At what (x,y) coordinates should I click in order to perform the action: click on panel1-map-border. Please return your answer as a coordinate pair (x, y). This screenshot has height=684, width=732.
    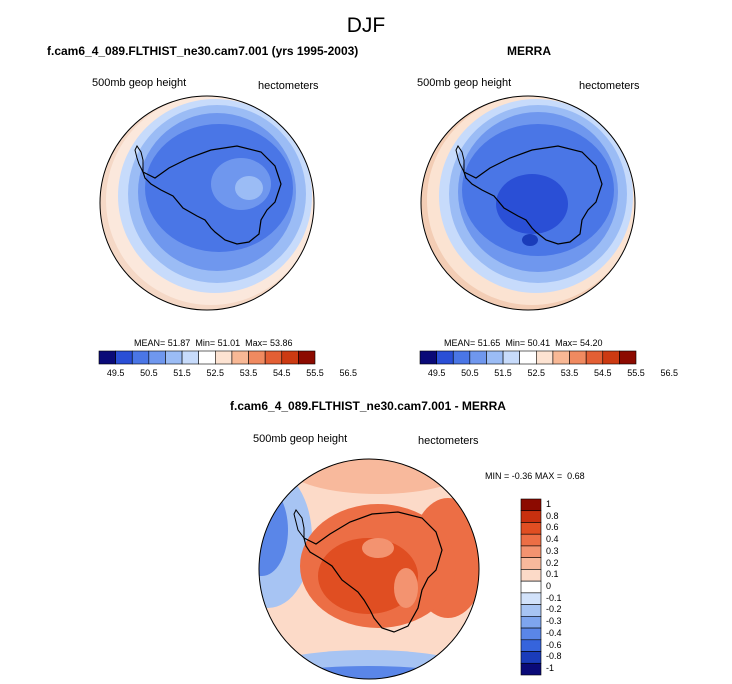
    Looking at the image, I should click on (207, 203).